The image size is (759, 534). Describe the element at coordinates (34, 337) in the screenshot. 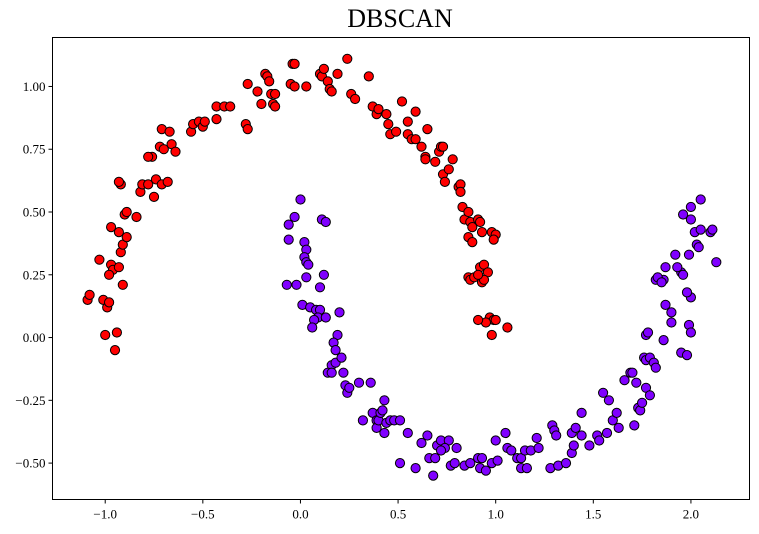

I see `y-tick-label: 0.00` at that location.